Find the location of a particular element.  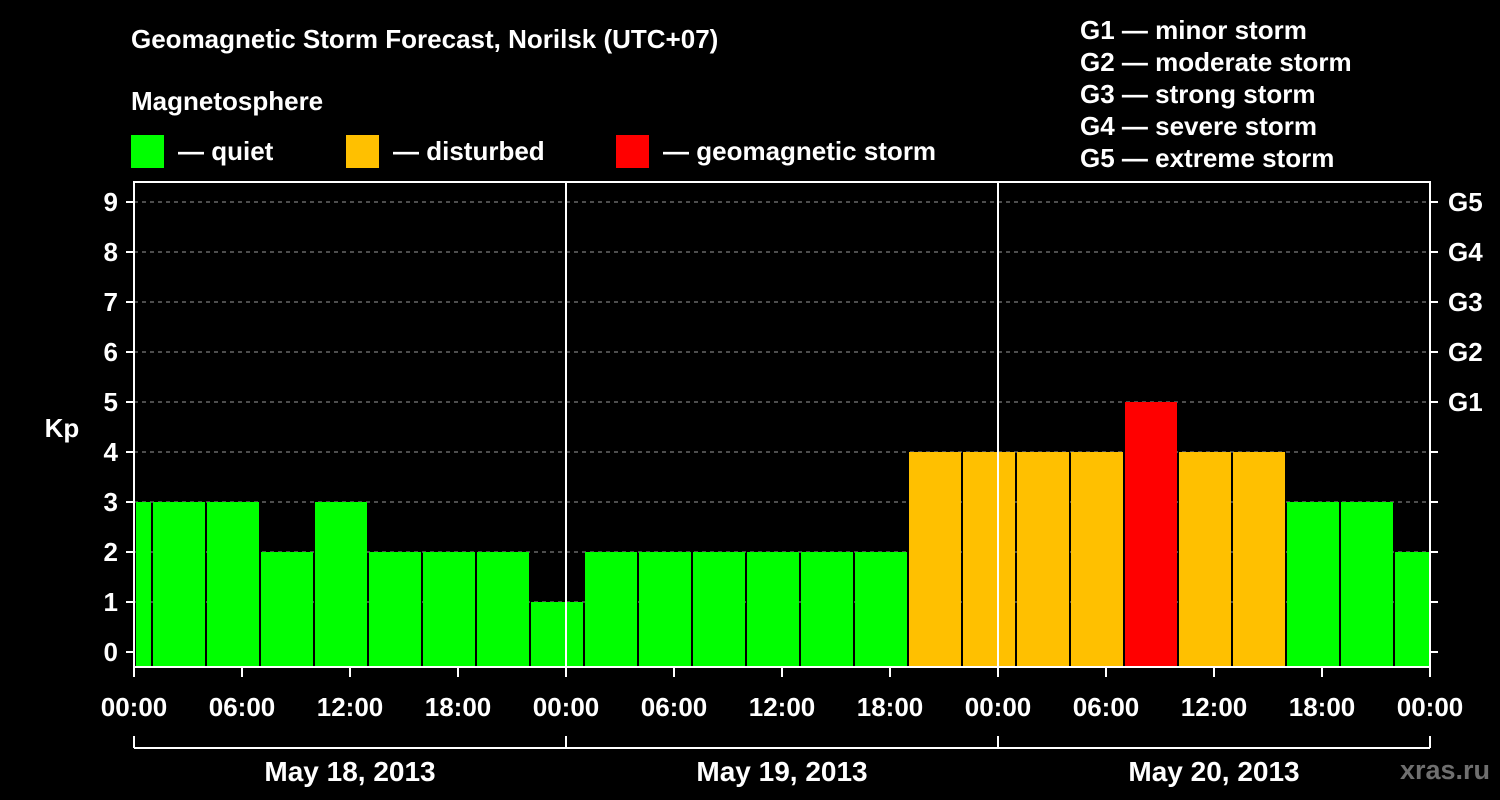

storm-scale-g4: G4 — severe storm is located at coordinates (1199, 126).